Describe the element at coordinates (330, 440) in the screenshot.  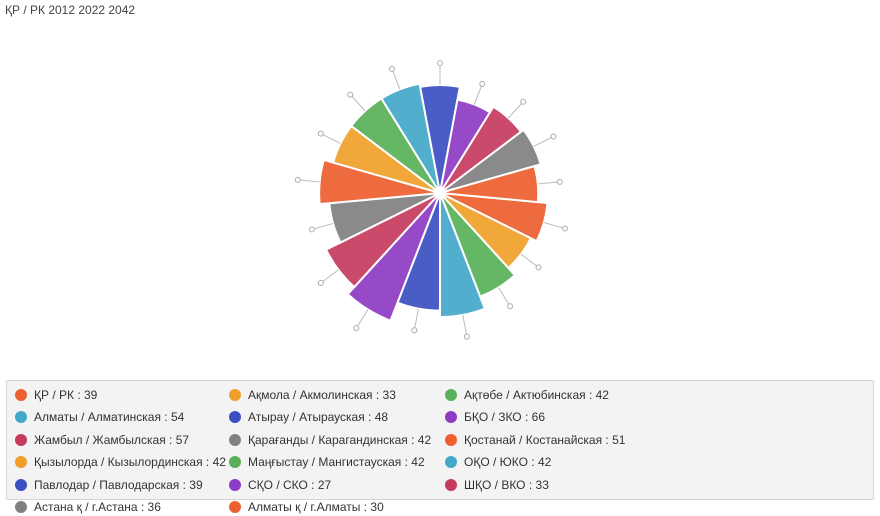
I see `legend-item: Қарағанды / Карагандинская : 42` at that location.